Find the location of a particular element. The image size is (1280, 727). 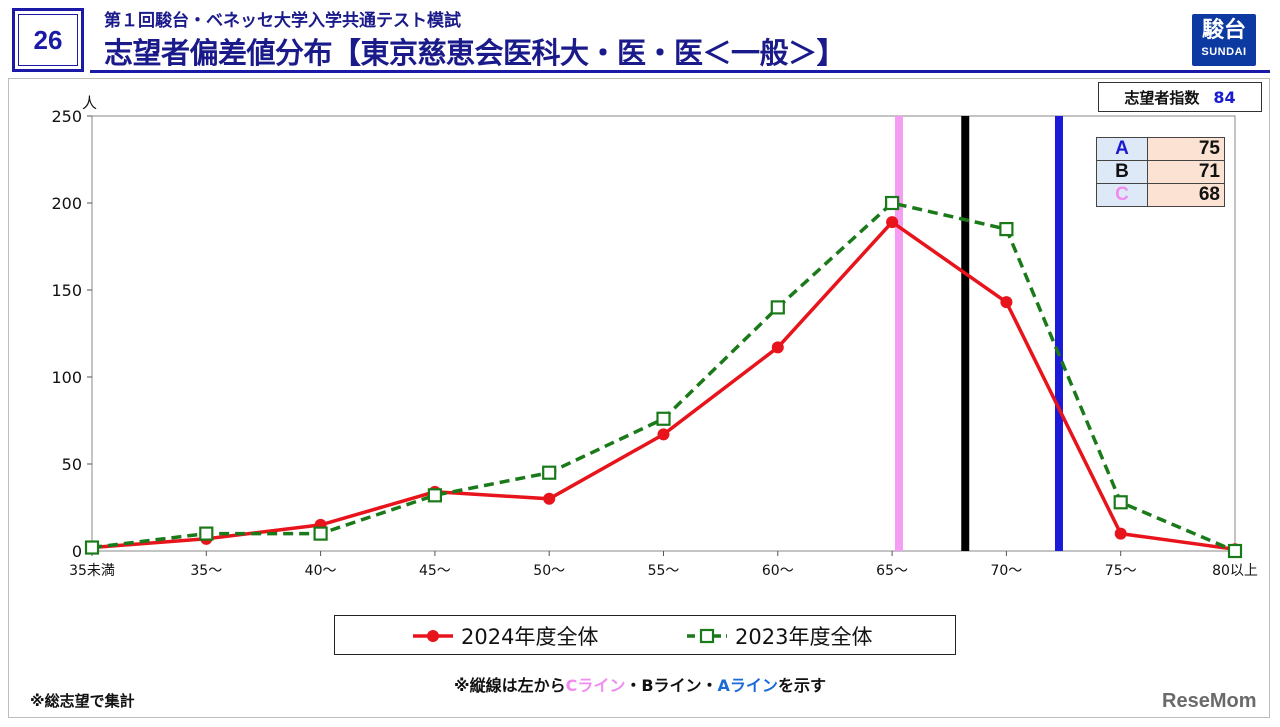

x-tick-label: 35未満 is located at coordinates (92, 571).